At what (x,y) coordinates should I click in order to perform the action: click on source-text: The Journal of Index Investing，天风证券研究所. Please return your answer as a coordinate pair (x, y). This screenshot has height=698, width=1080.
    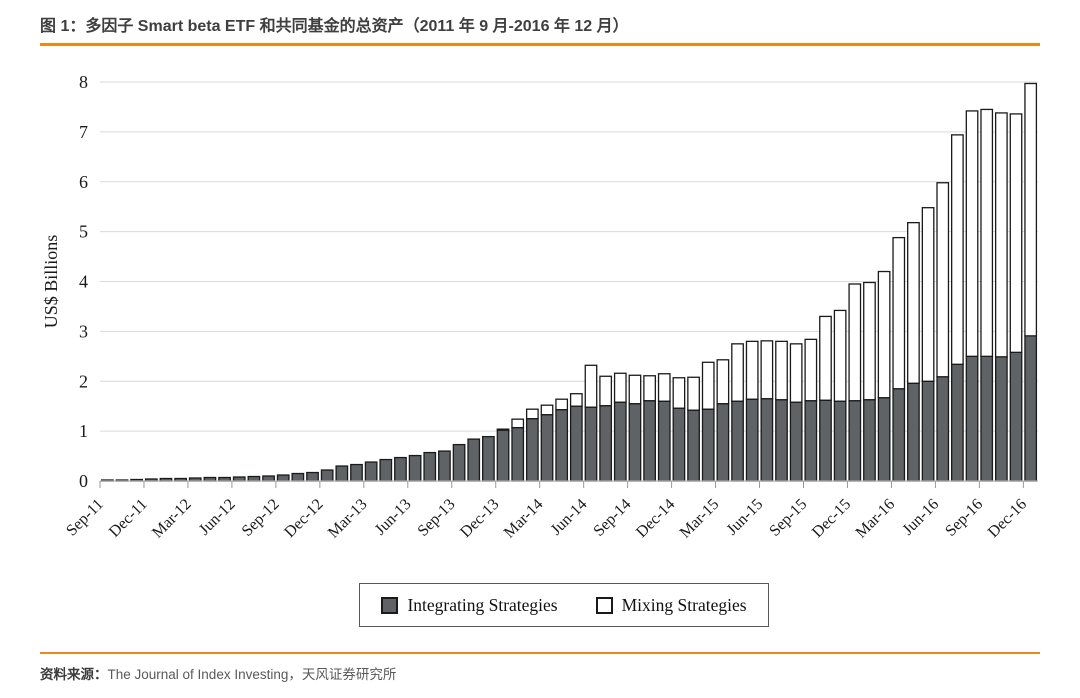
    Looking at the image, I should click on (252, 674).